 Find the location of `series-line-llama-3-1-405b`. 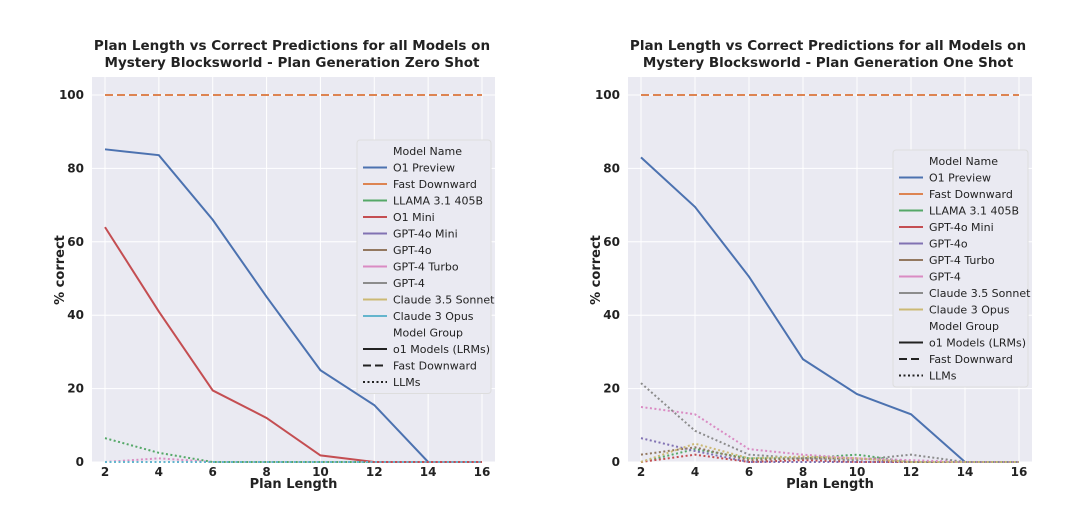

series-line-llama-3-1-405b is located at coordinates (829, 455).